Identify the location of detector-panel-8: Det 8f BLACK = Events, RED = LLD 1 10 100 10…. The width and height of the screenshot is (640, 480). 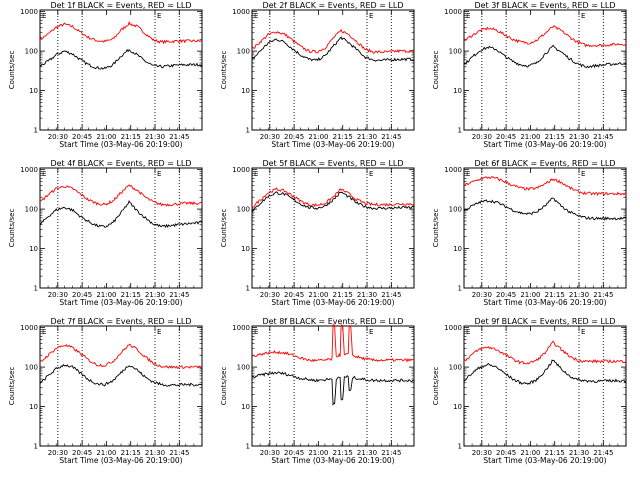
(317, 391).